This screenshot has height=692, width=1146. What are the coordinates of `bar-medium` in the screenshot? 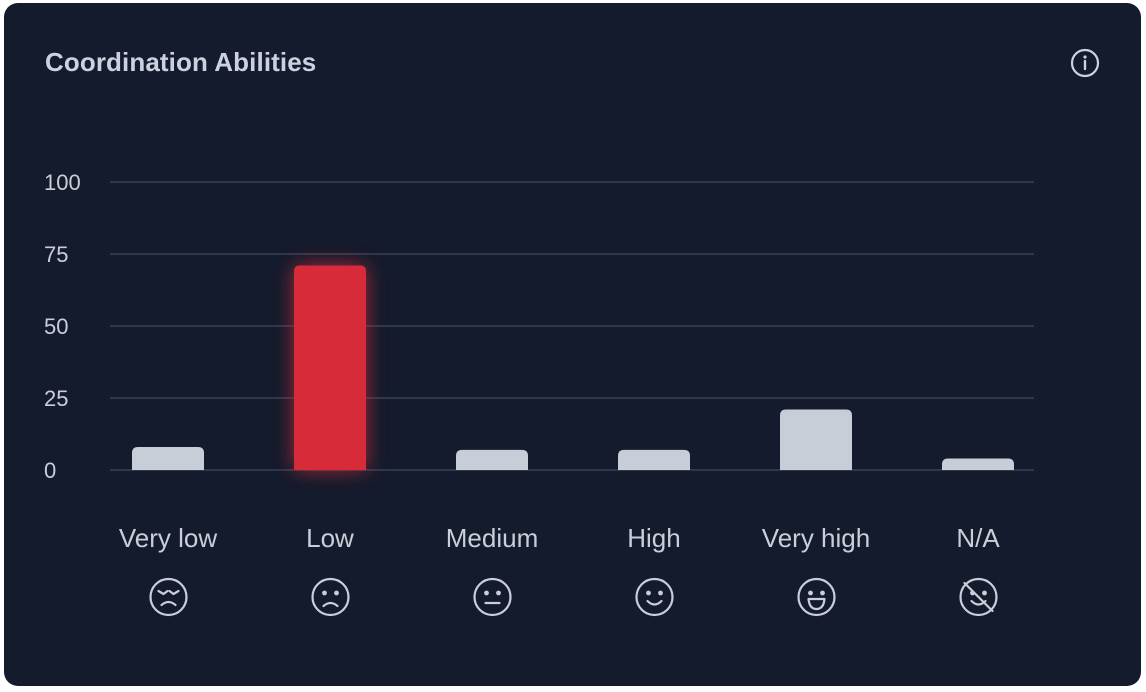 It's located at (492, 459).